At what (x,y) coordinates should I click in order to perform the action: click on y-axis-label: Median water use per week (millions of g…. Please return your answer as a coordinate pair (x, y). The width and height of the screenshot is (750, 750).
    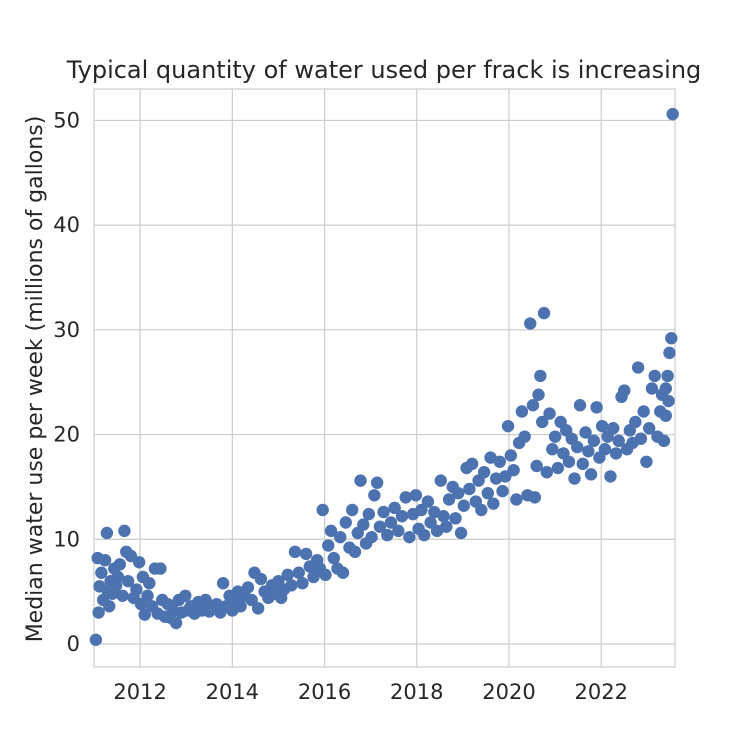
    Looking at the image, I should click on (35, 379).